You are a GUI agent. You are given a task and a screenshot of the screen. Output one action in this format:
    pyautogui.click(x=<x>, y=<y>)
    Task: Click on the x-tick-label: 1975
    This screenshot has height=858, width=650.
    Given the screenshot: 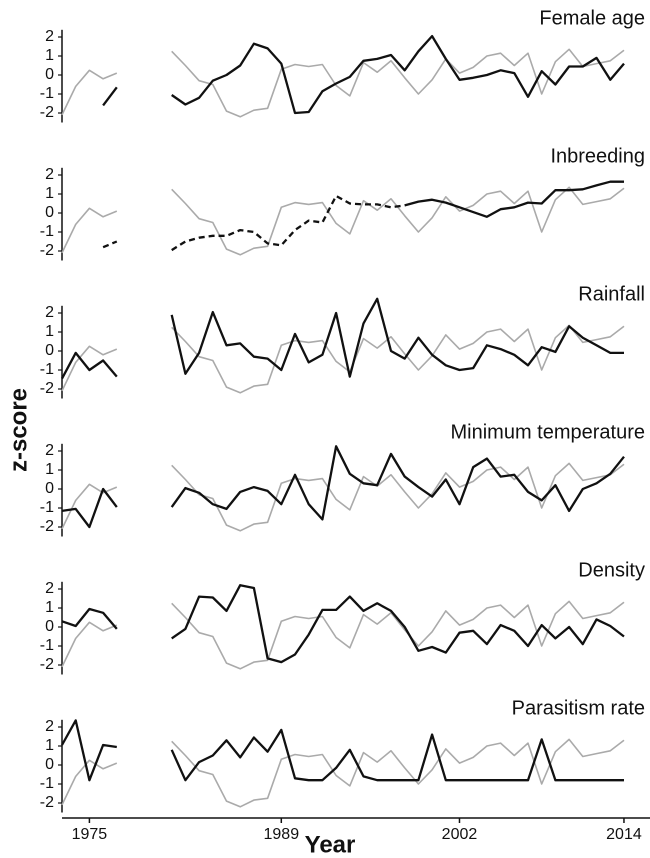 What is the action you would take?
    pyautogui.click(x=90, y=834)
    